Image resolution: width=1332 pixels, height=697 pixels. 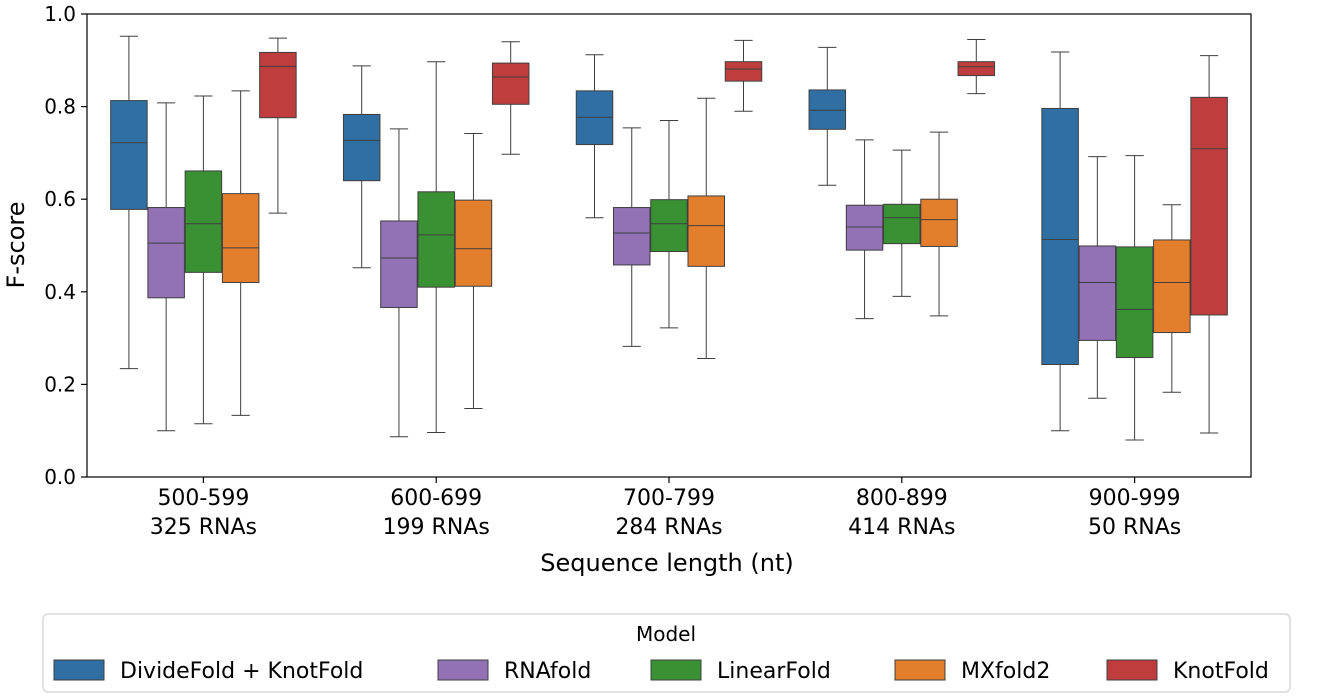 I want to click on legend-label: KnotFold, so click(x=1221, y=671).